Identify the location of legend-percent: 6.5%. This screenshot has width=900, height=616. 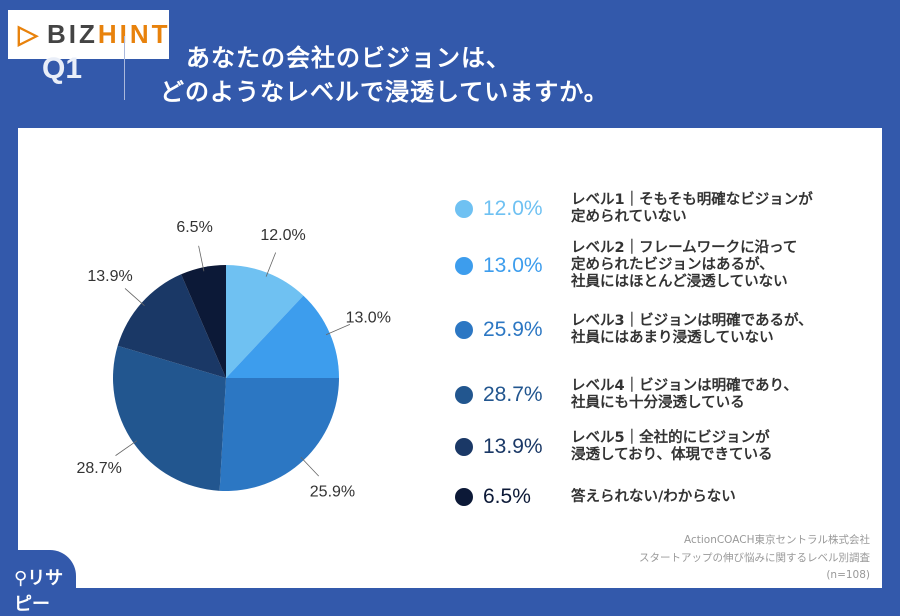
(507, 496).